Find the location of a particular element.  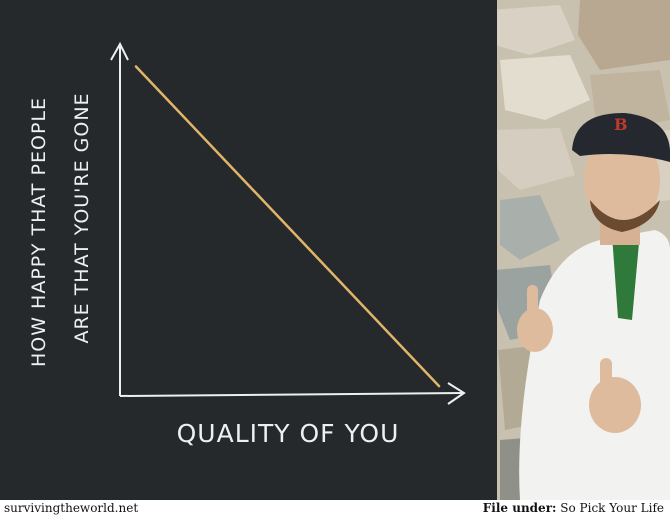

site-credit: survivingtheworld.net is located at coordinates (71, 508).